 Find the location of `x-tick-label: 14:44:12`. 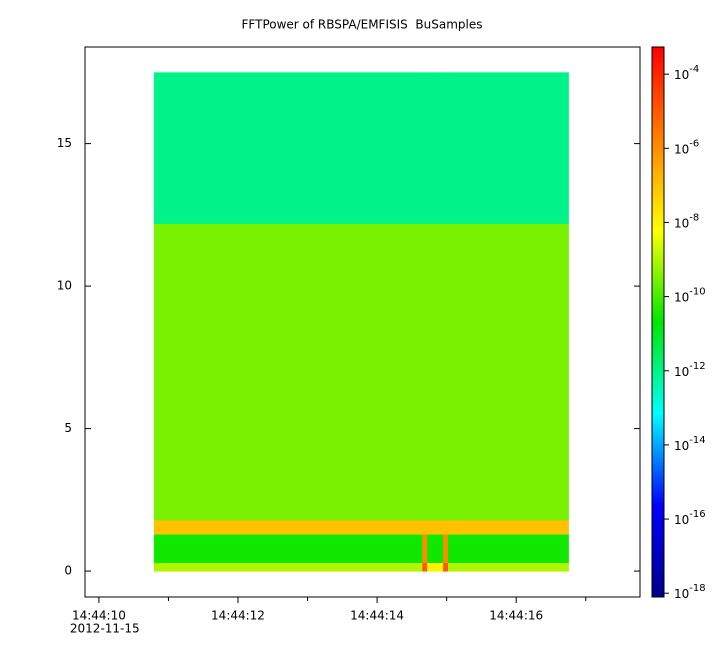

x-tick-label: 14:44:12 is located at coordinates (238, 616).